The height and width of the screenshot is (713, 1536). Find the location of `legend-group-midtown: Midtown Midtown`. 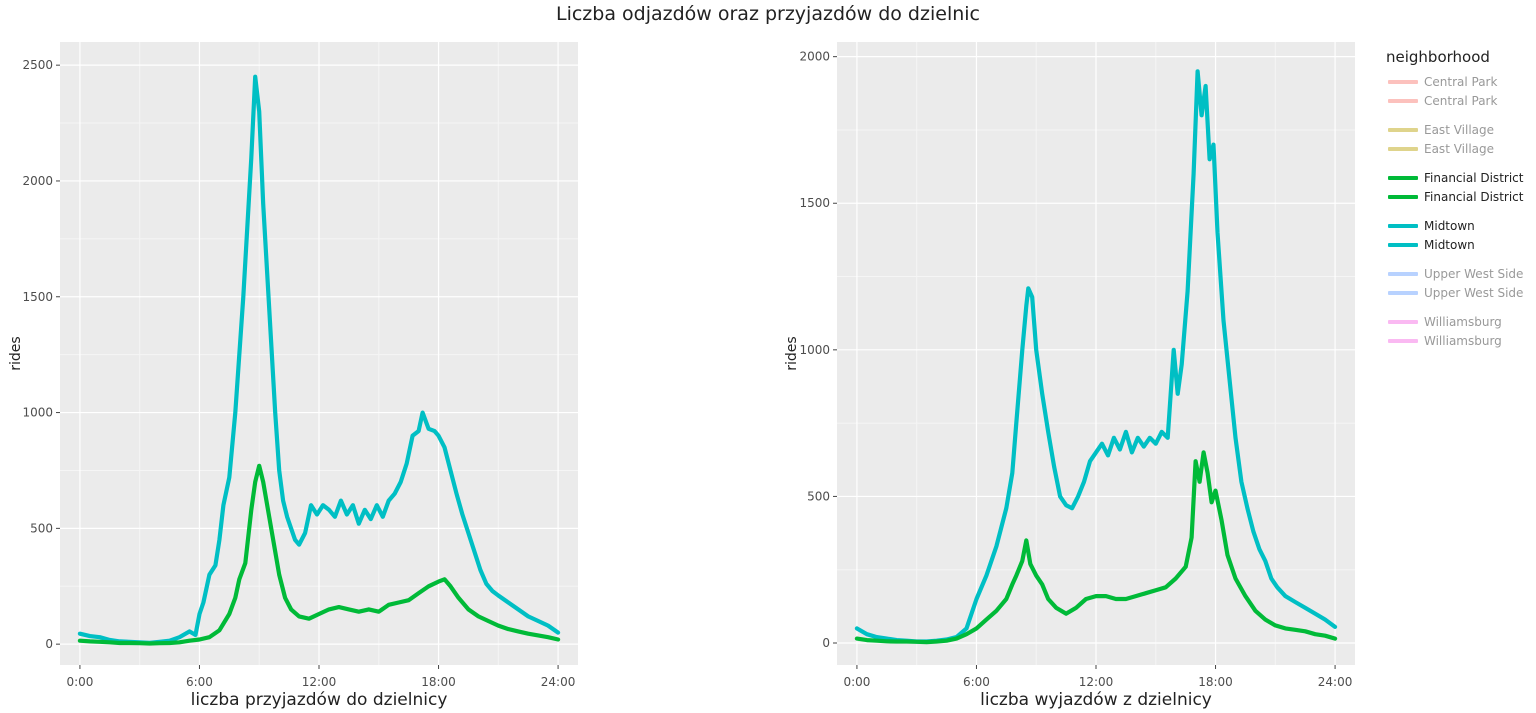

legend-group-midtown: Midtown Midtown is located at coordinates (1460, 235).